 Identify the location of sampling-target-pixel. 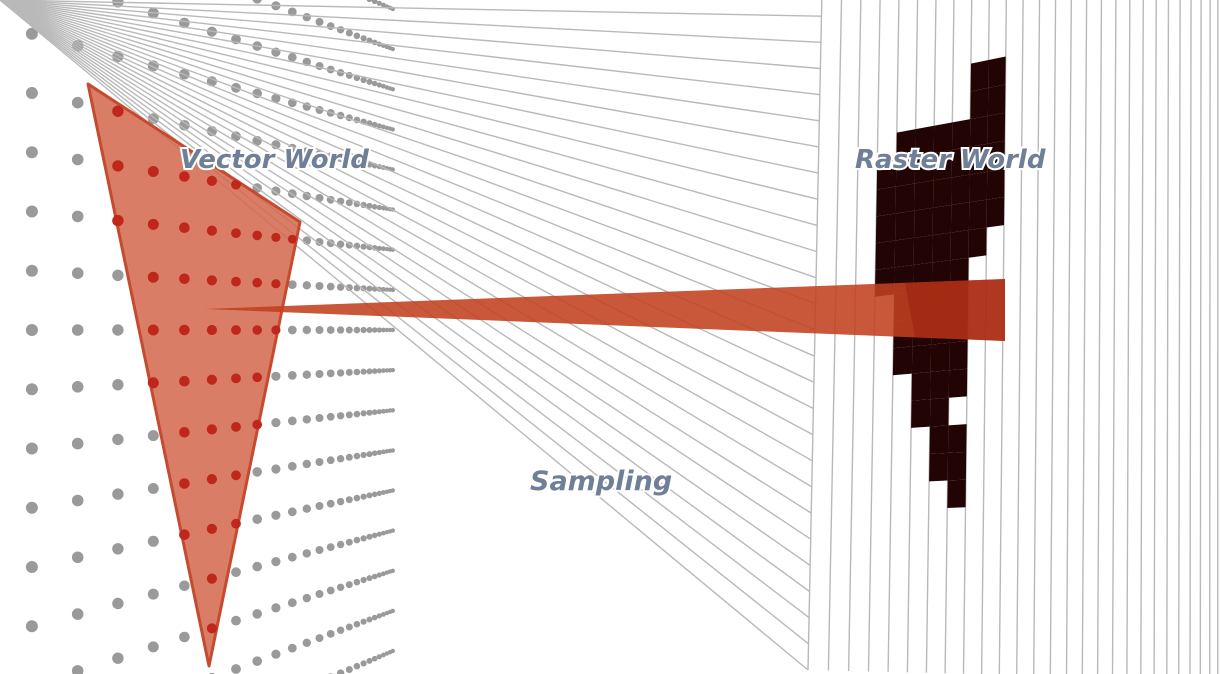
(955, 310).